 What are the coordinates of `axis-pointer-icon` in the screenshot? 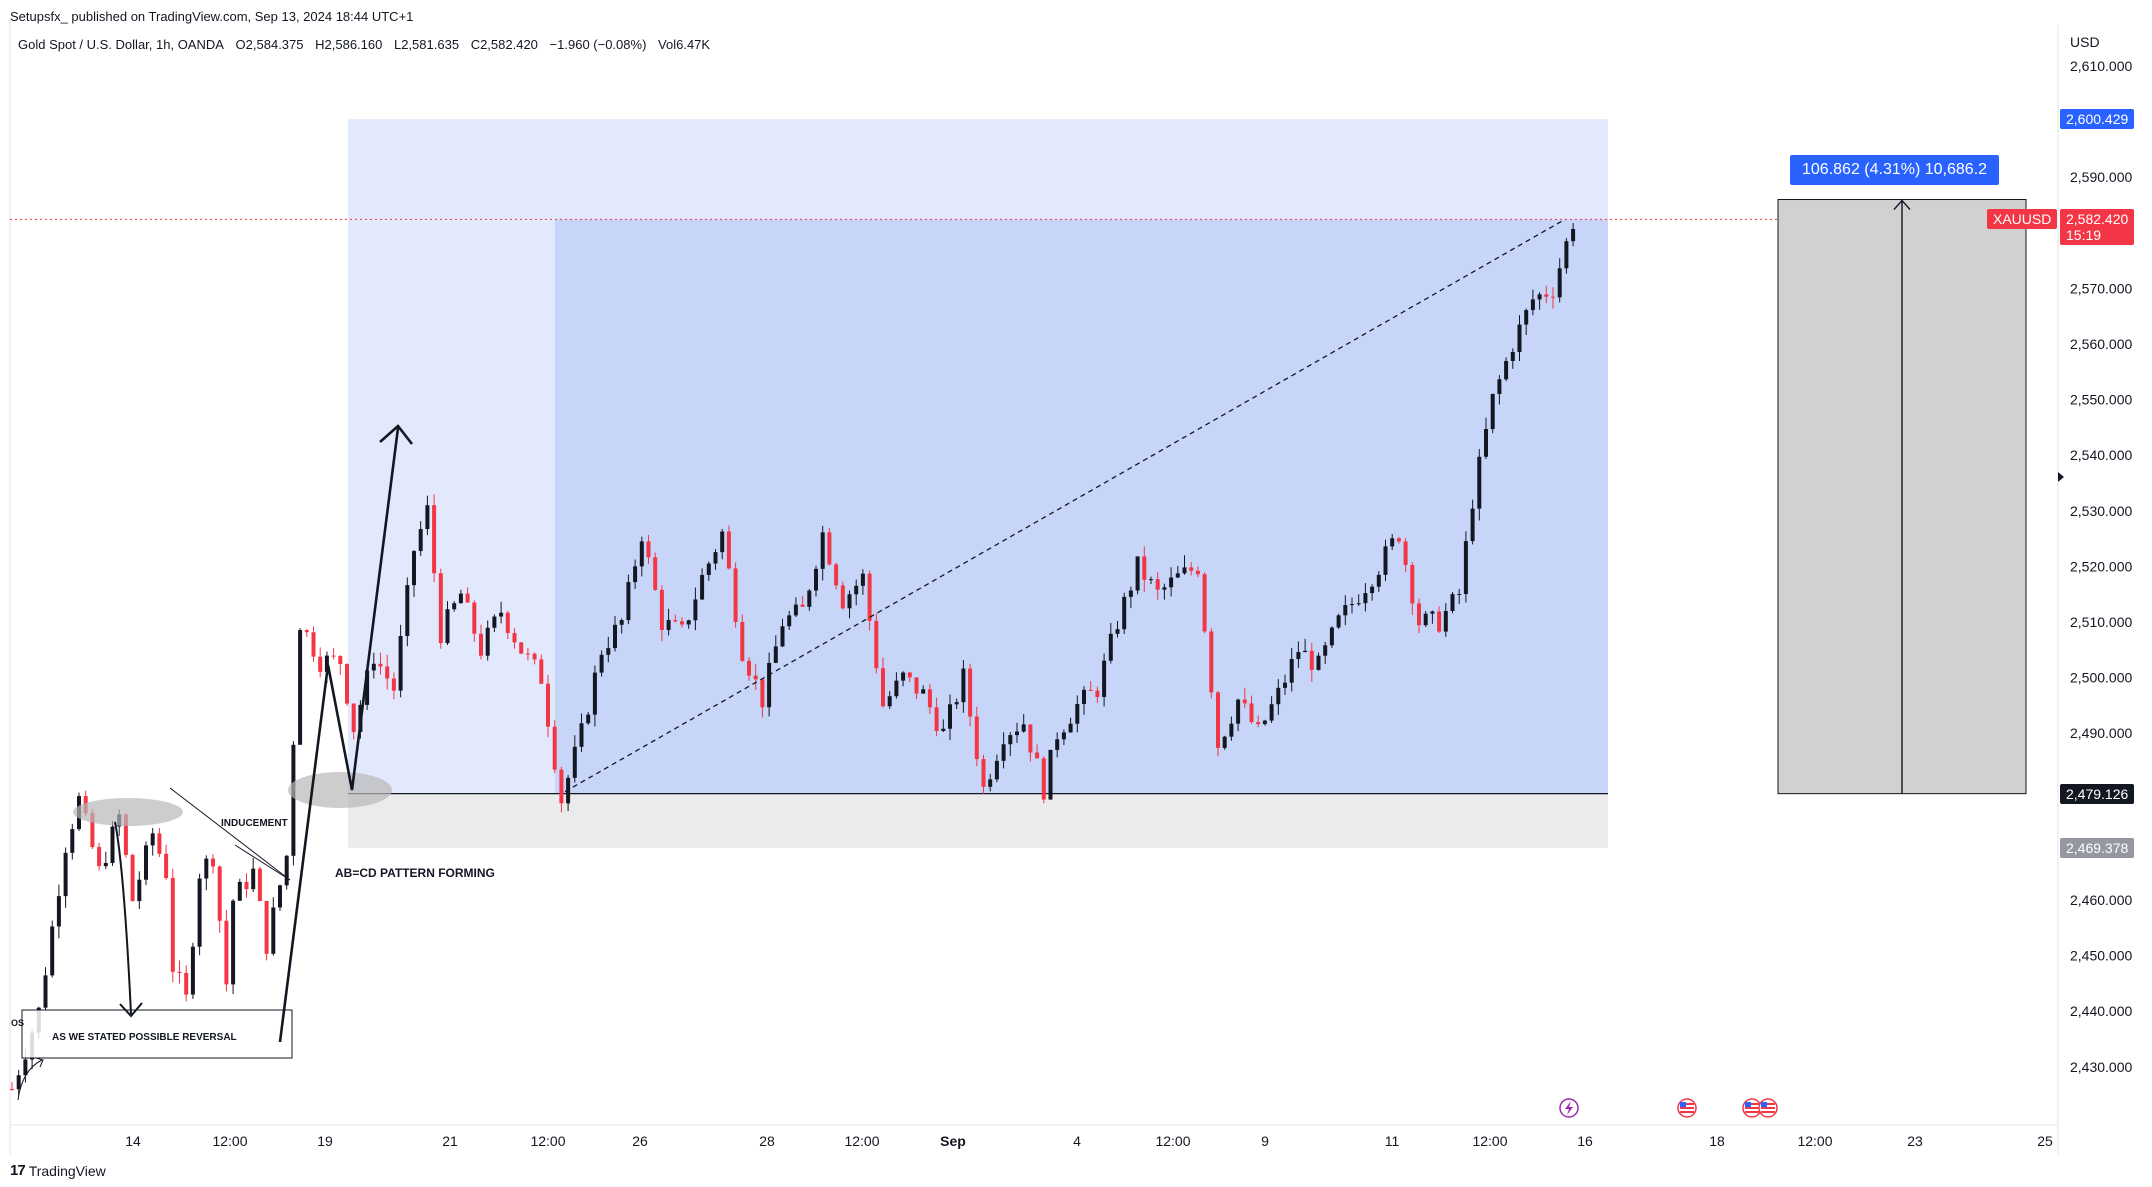 It's located at (2061, 477).